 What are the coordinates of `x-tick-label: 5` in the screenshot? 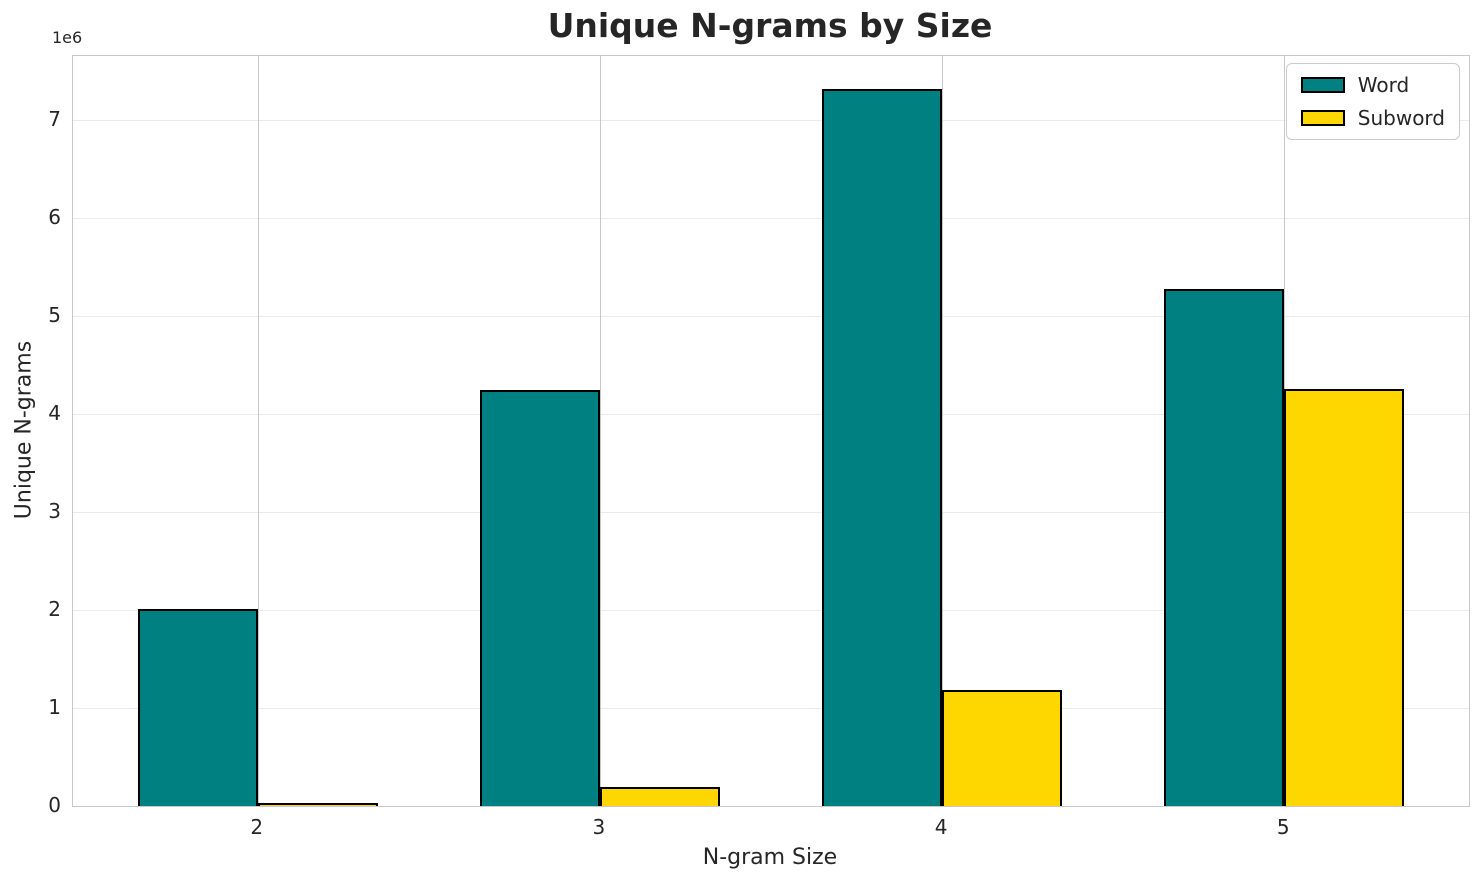 It's located at (1283, 827).